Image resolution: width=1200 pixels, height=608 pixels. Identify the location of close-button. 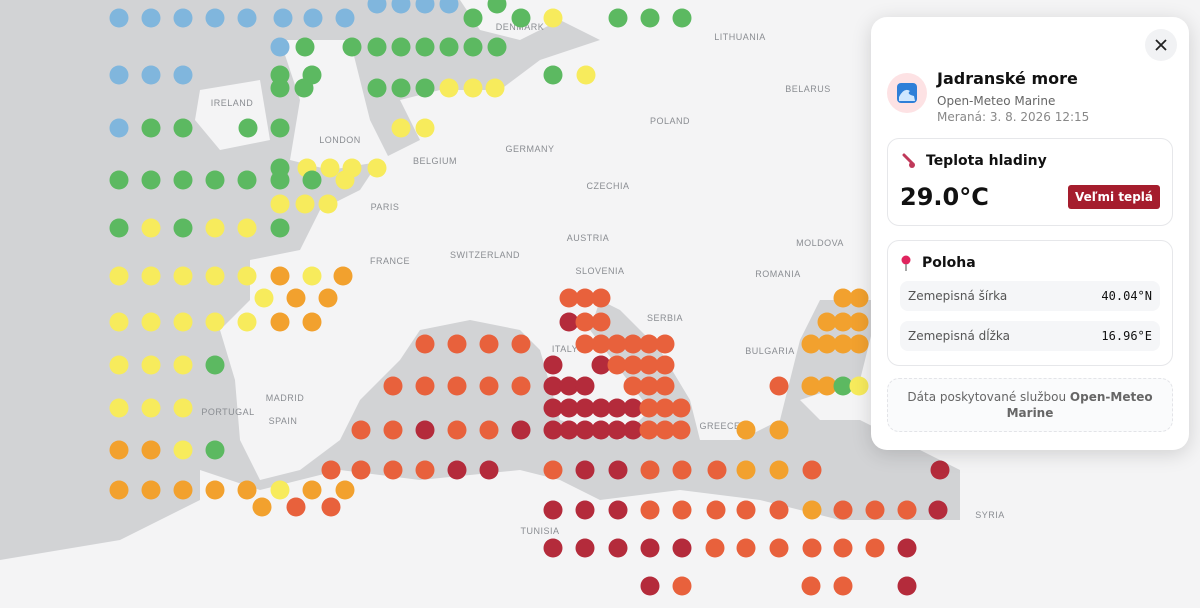
(1161, 45).